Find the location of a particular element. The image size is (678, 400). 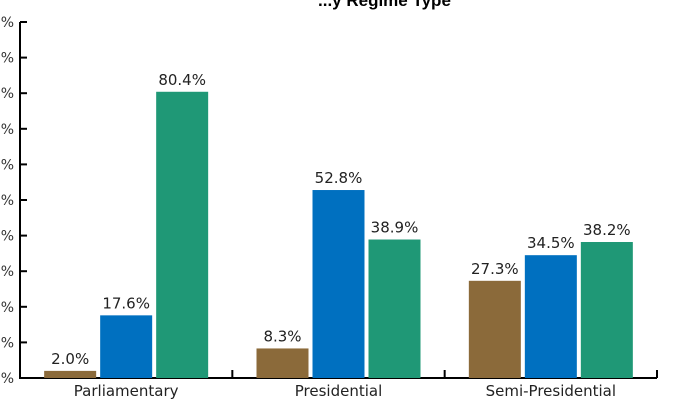

x-category-label: Semi-Presidential is located at coordinates (551, 391).